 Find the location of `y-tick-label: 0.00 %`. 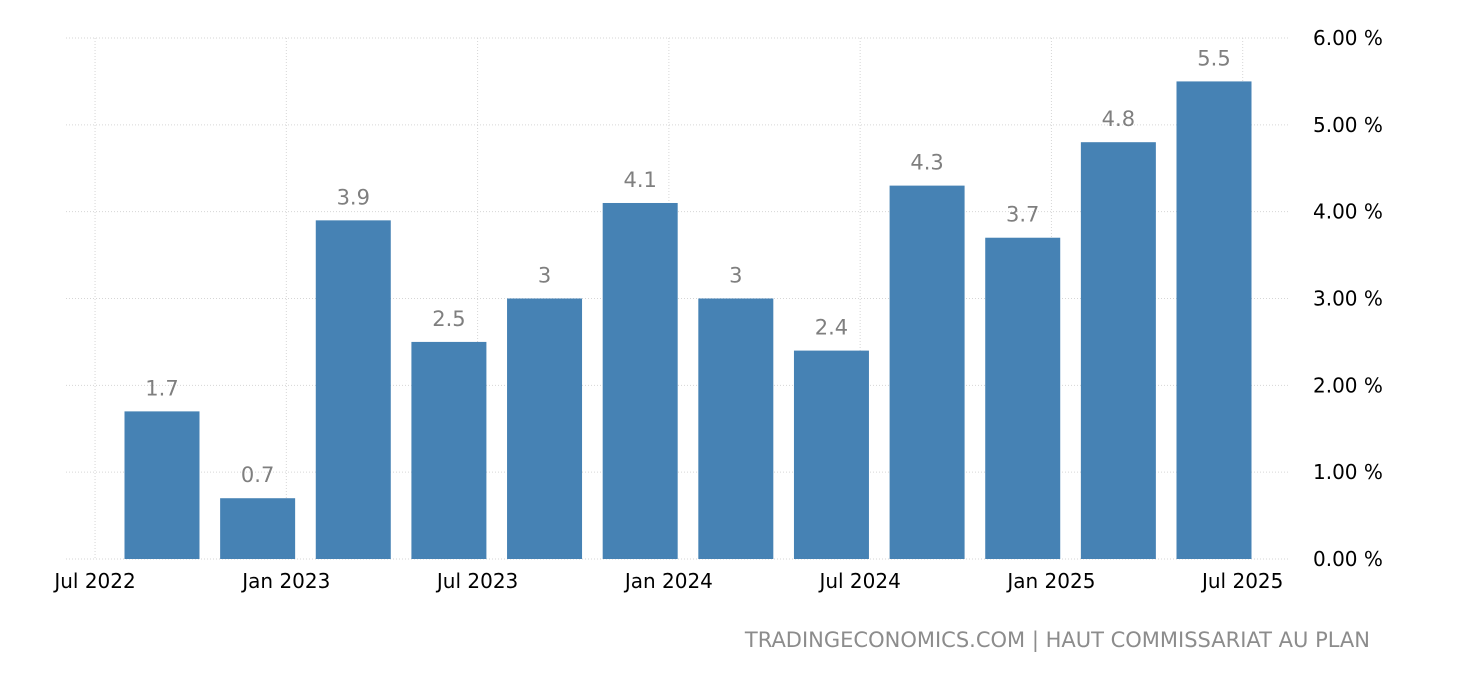

y-tick-label: 0.00 % is located at coordinates (1348, 559).